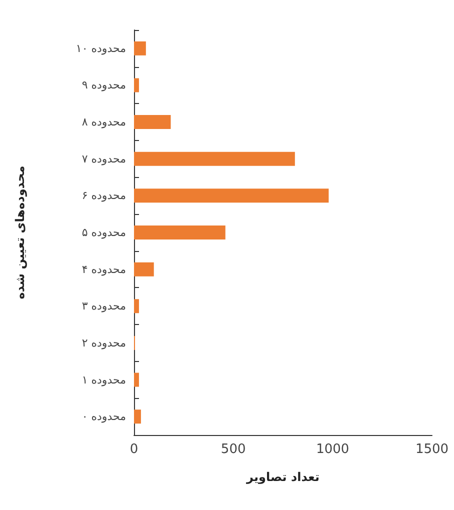  I want to click on y-tick-label: محدوده ۲, so click(104, 343).